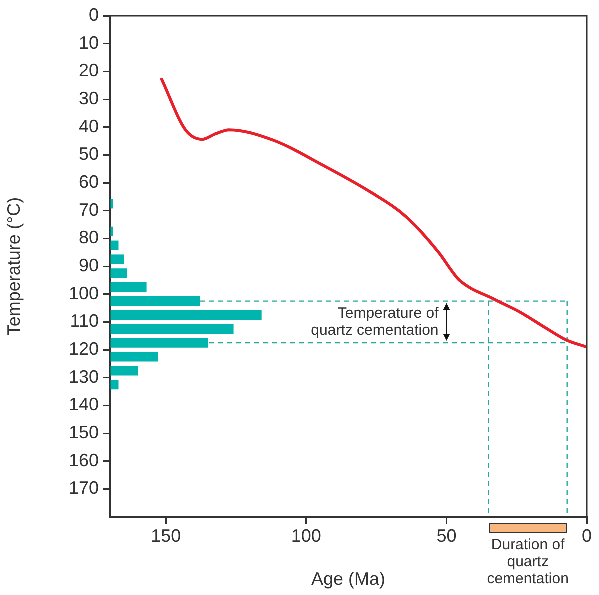 The height and width of the screenshot is (595, 599). I want to click on annotation: Temperature of quartz cementation, so click(375, 321).